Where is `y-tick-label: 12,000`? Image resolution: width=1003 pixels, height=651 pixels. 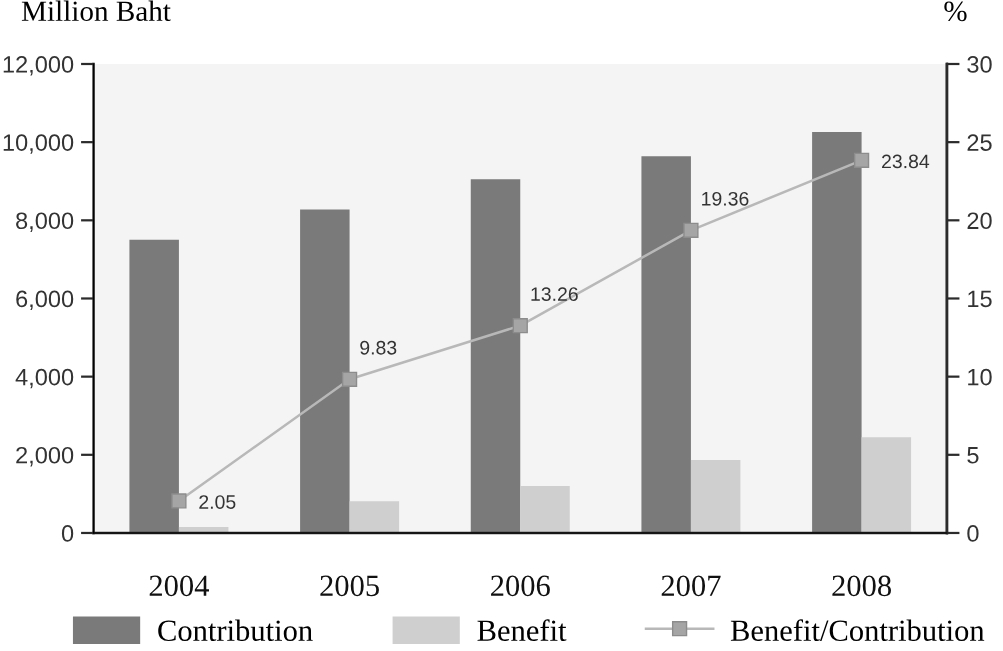 y-tick-label: 12,000 is located at coordinates (38, 66).